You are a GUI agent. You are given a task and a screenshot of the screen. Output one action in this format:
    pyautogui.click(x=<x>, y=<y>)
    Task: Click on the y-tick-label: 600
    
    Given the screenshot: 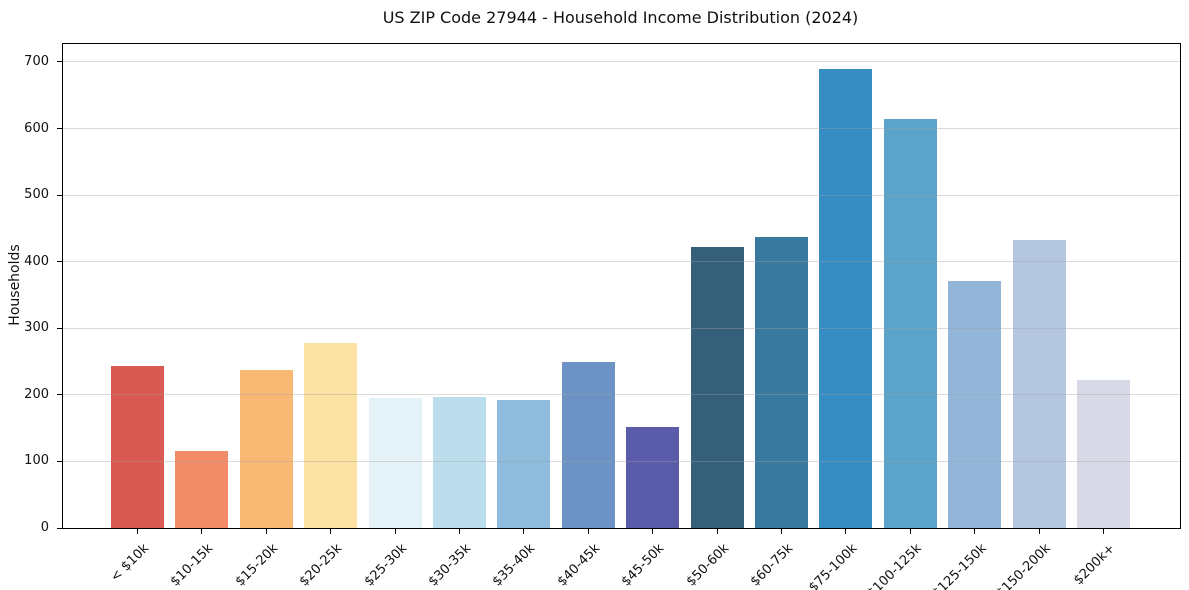 What is the action you would take?
    pyautogui.click(x=36, y=128)
    